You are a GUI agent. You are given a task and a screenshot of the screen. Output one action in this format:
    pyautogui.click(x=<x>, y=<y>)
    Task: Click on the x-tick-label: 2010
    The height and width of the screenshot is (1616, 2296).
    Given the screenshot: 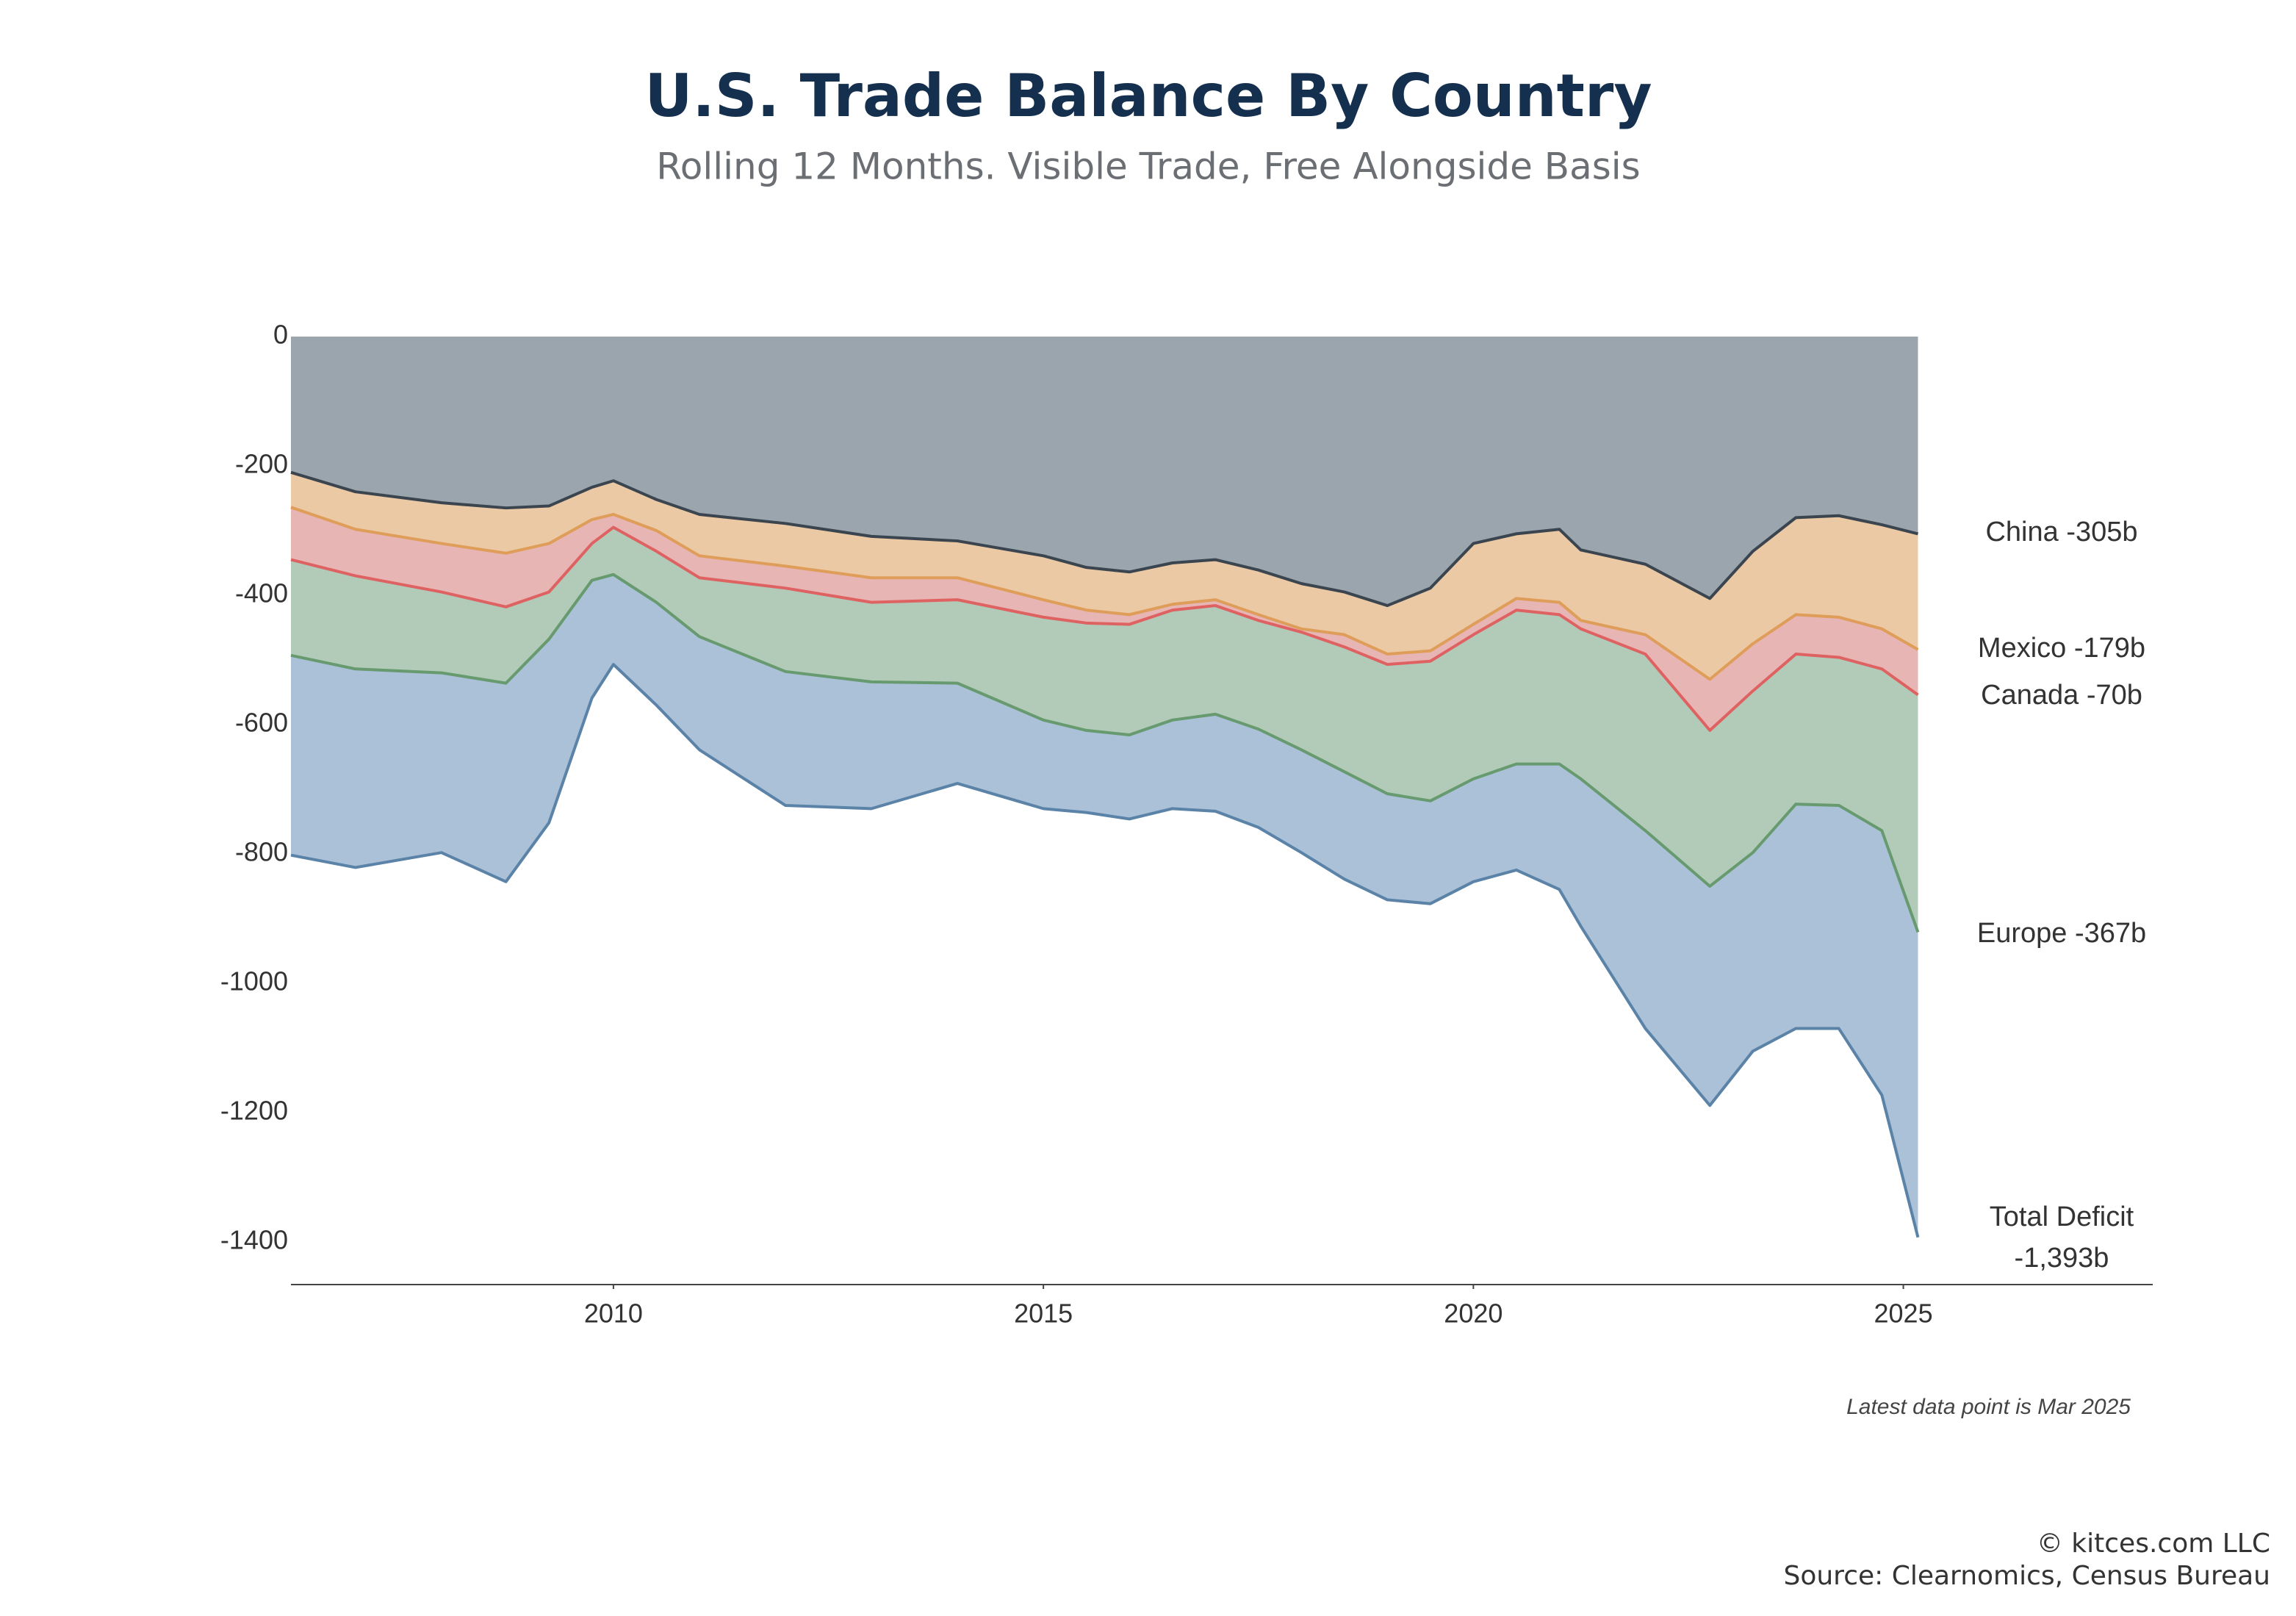 What is the action you would take?
    pyautogui.click(x=613, y=1314)
    